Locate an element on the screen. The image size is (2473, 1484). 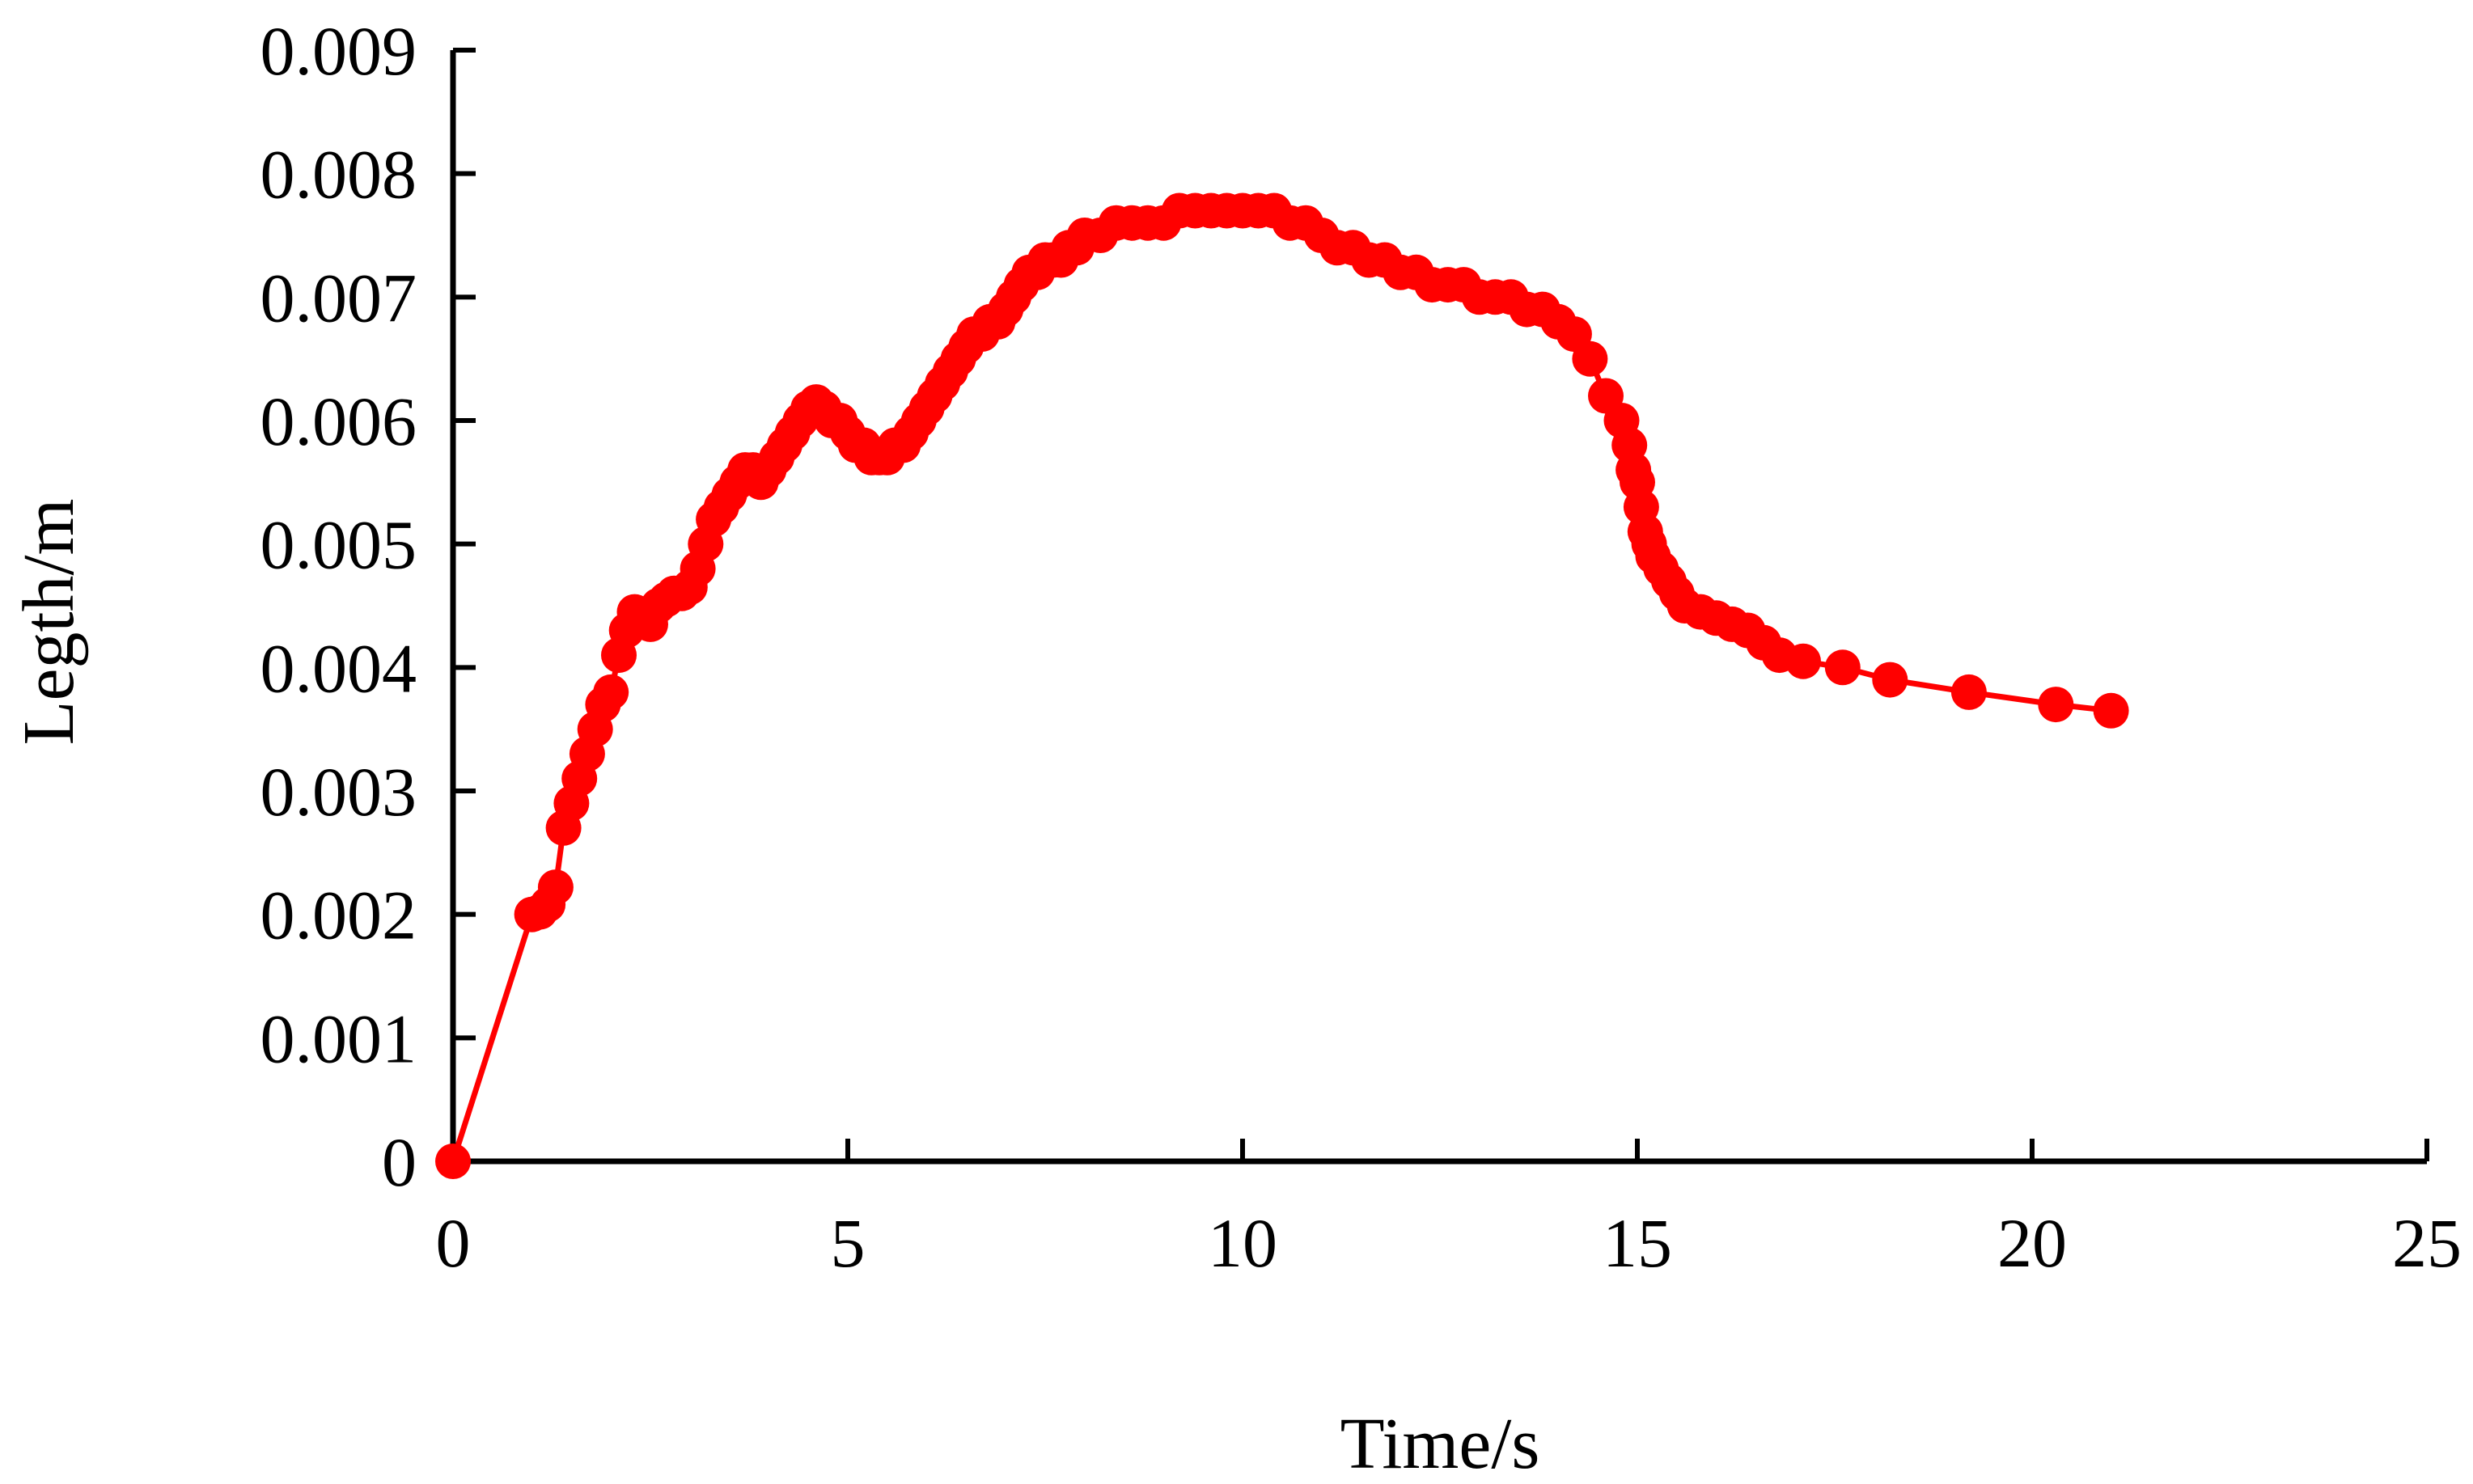
x-tick-label: 5 is located at coordinates (848, 1243).